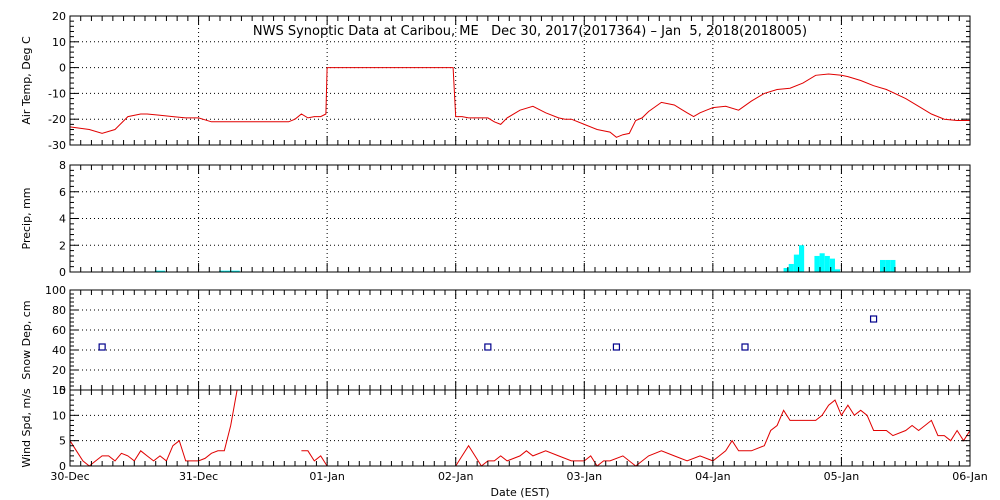  I want to click on x-tick-label: 06-Jan, so click(970, 476).